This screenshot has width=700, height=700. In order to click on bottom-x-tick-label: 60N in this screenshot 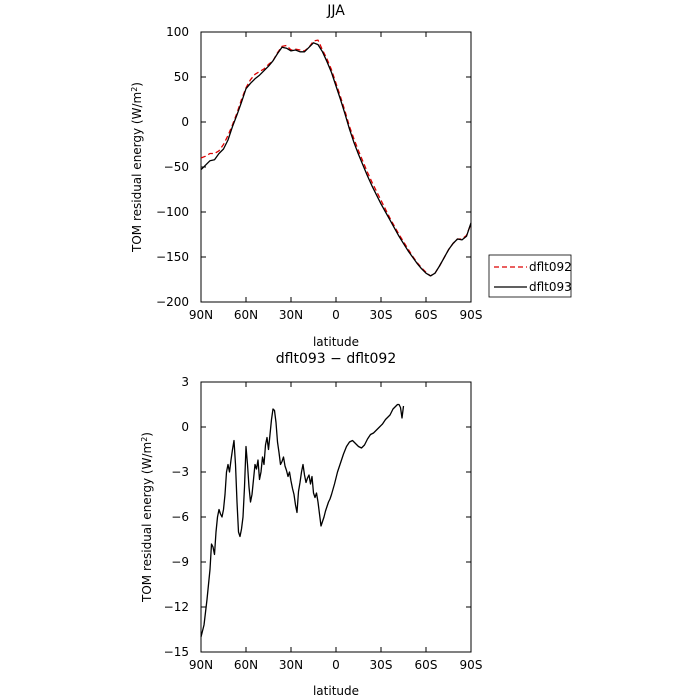, I will do `click(246, 665)`.